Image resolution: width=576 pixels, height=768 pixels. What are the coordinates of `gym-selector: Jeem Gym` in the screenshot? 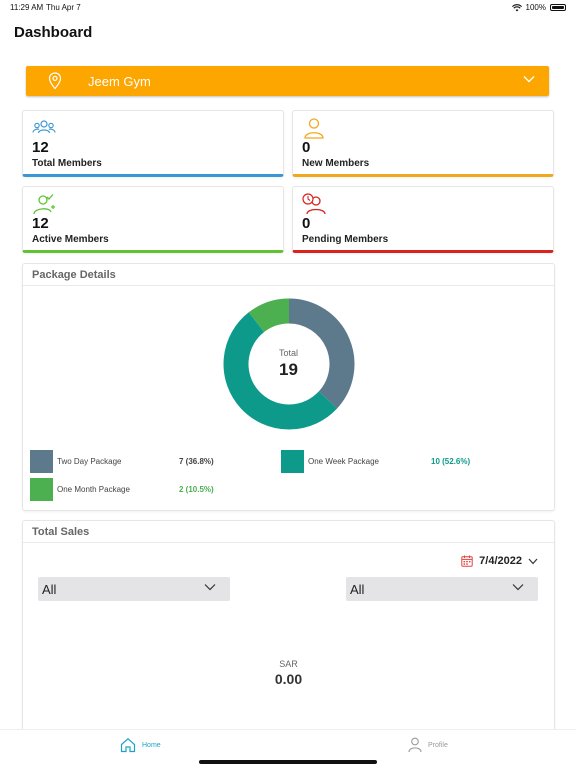 It's located at (287, 81).